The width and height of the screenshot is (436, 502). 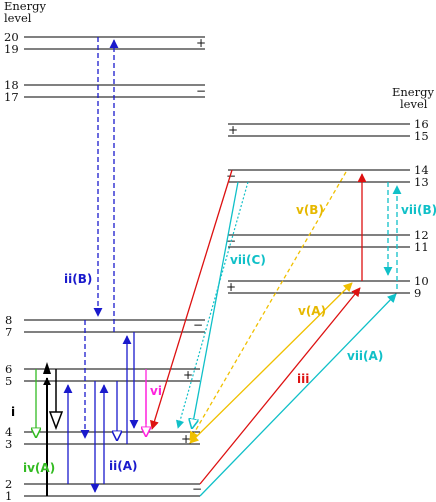 I want to click on level-label-10: 10, so click(x=421, y=281).